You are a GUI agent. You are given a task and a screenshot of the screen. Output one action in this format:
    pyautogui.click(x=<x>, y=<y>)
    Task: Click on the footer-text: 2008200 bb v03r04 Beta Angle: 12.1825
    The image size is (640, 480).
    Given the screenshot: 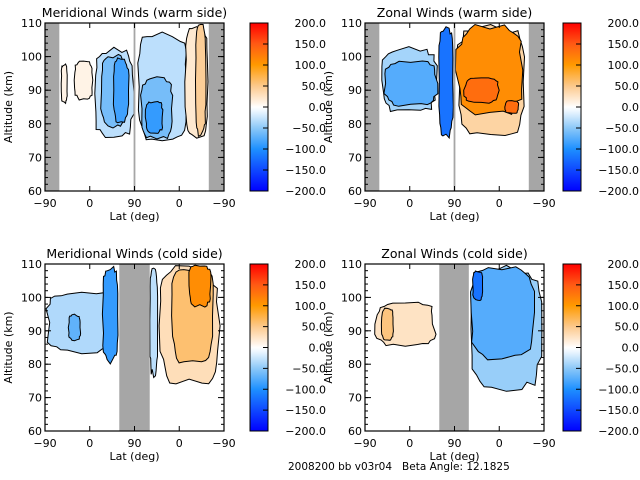 What is the action you would take?
    pyautogui.click(x=399, y=467)
    